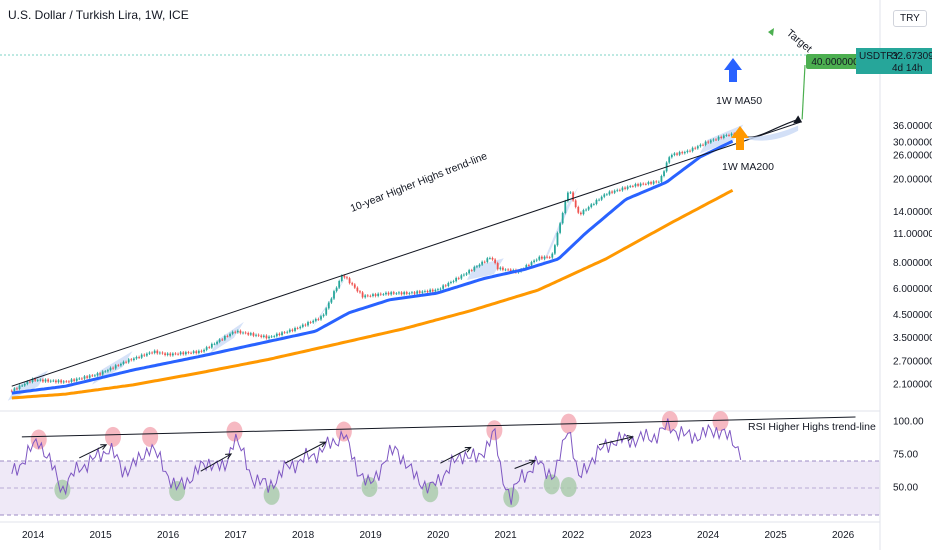 Image resolution: width=932 pixels, height=550 pixels. Describe the element at coordinates (912, 385) in the screenshot. I see `price-tick-label: 2.100000` at that location.